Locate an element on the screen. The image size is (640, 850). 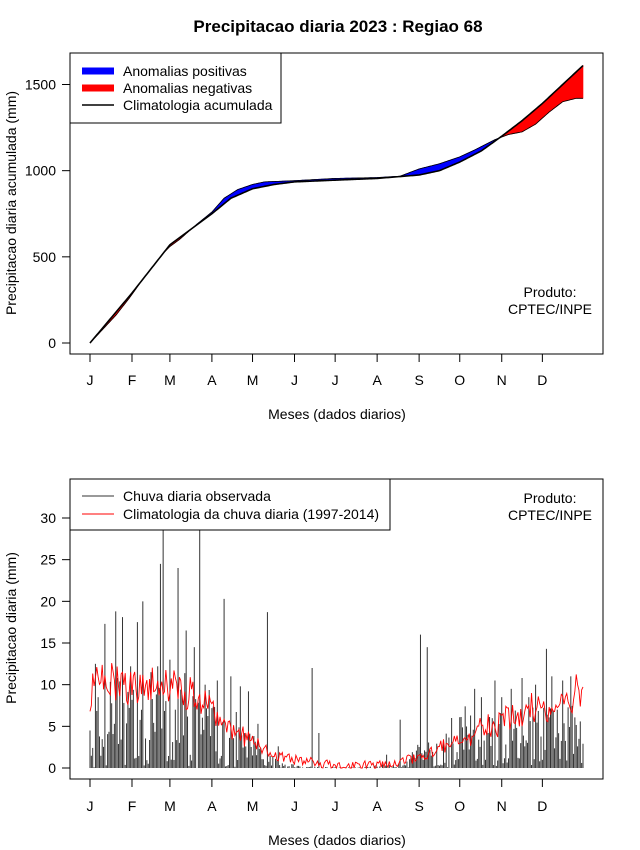
daily-climatology-series is located at coordinates (336, 716).